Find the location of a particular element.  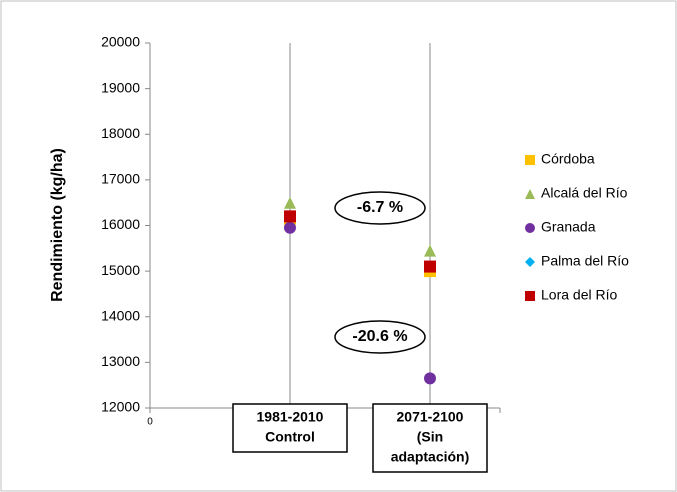

legend-label: Alcalá del Río is located at coordinates (584, 193).